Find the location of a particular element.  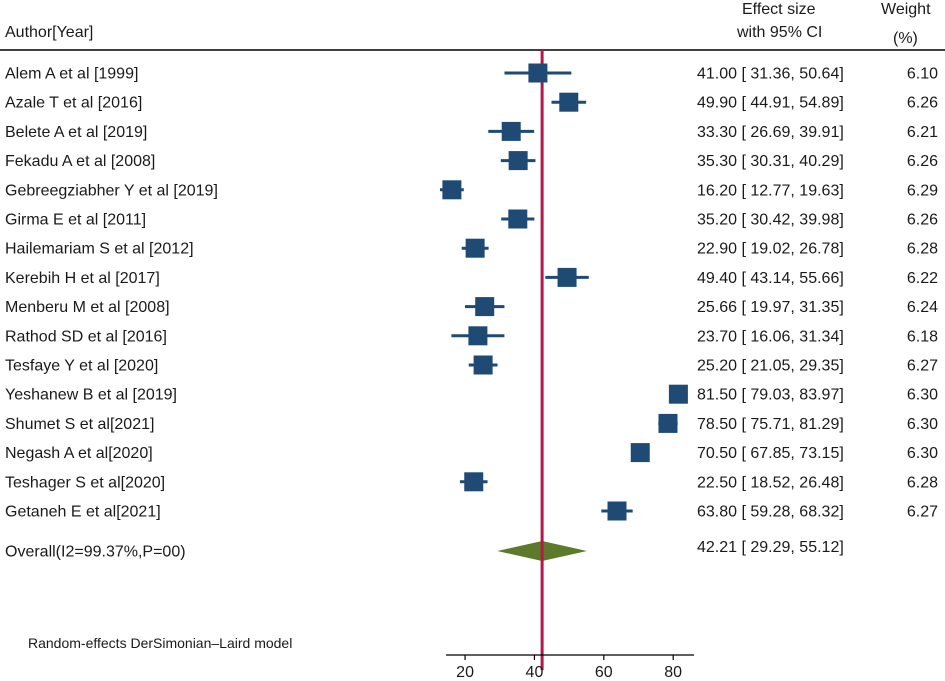

study-weight-text: 6.18 is located at coordinates (922, 336).